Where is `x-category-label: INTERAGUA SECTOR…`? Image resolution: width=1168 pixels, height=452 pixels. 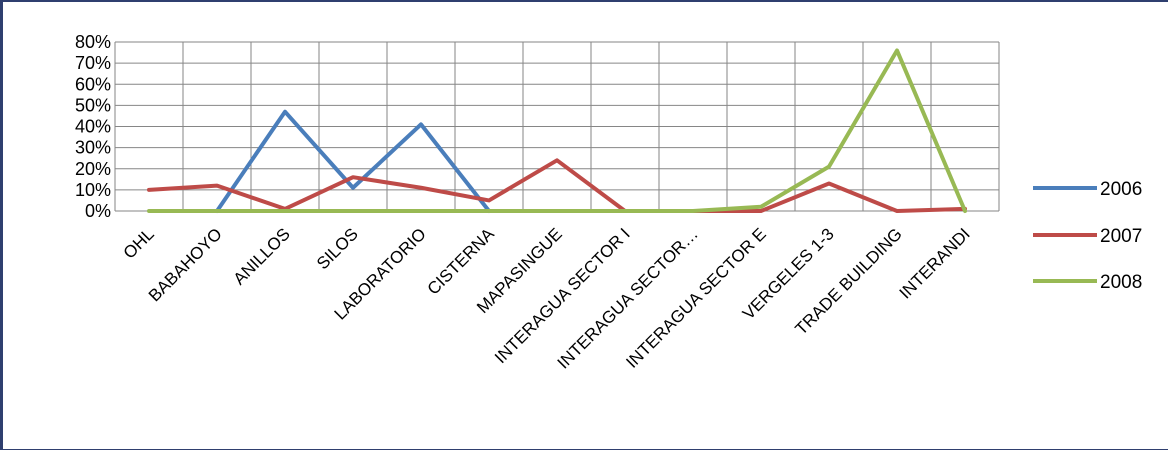 x-category-label: INTERAGUA SECTOR… is located at coordinates (628, 298).